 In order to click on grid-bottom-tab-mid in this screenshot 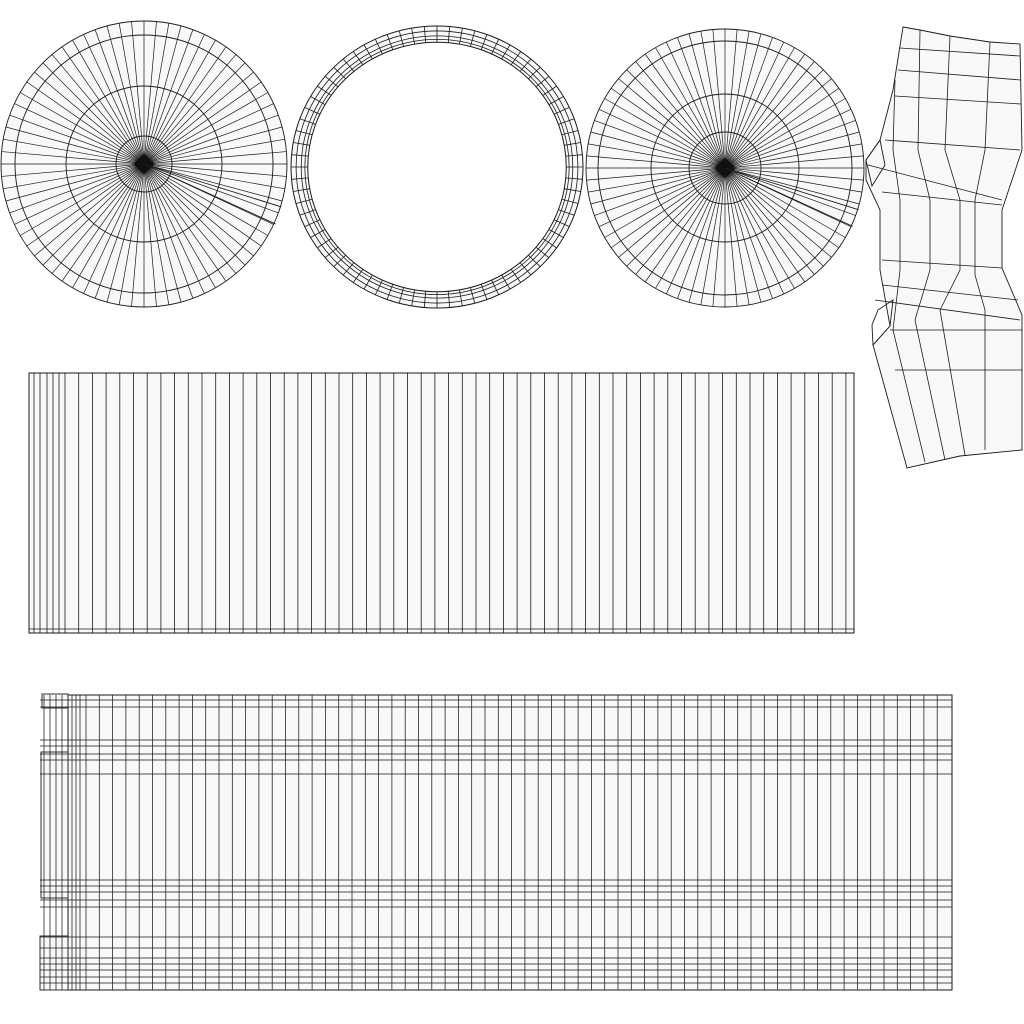, I will do `click(54, 825)`.